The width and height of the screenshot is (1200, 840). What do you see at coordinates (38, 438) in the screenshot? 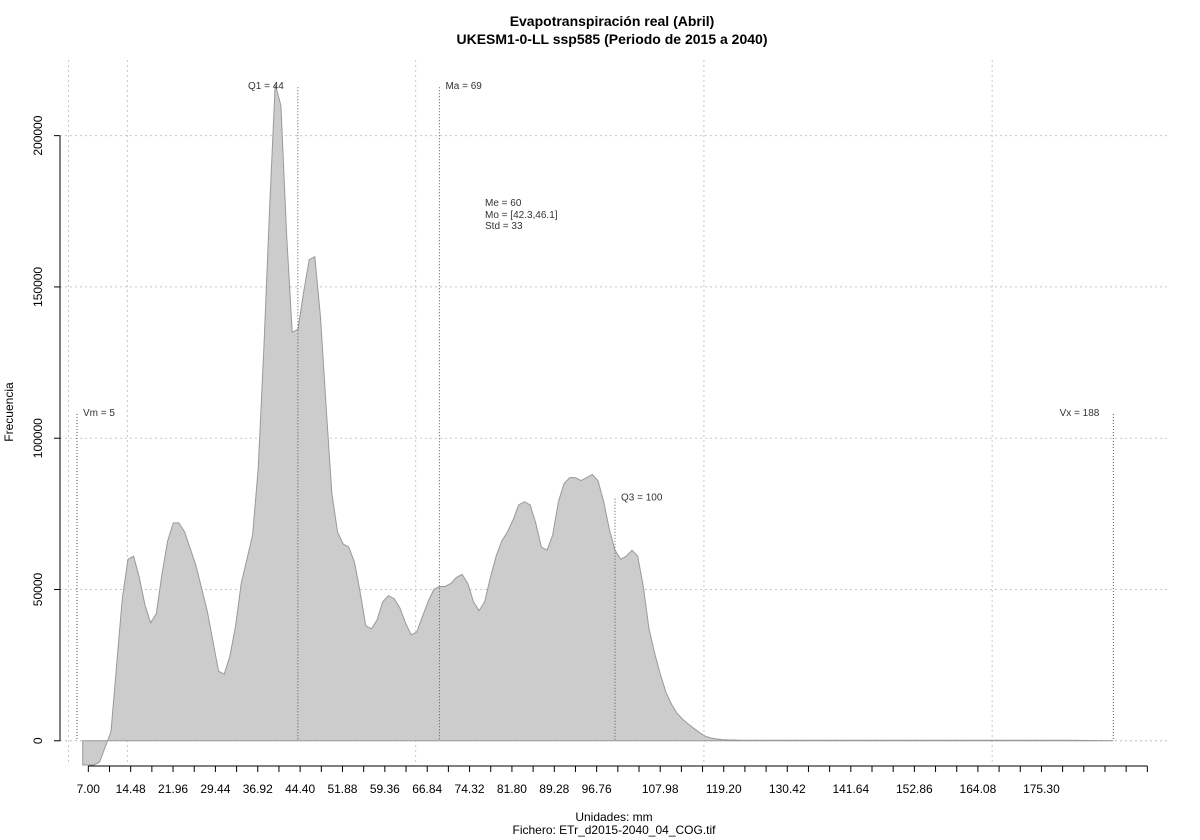
I see `y-tick-label: 100000` at bounding box center [38, 438].